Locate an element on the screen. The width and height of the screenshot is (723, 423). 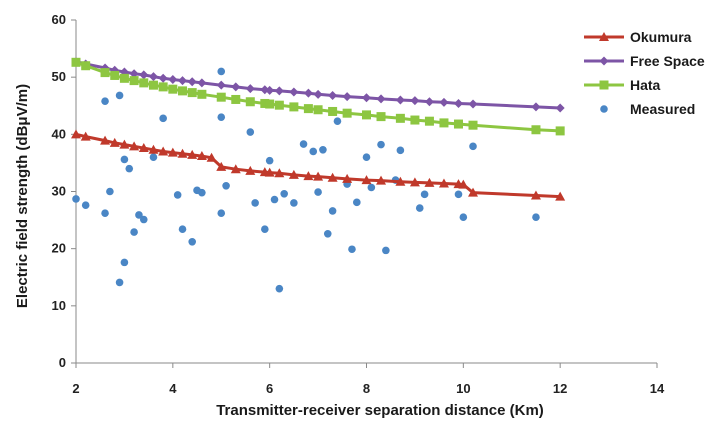
okumura-series is located at coordinates (318, 165).